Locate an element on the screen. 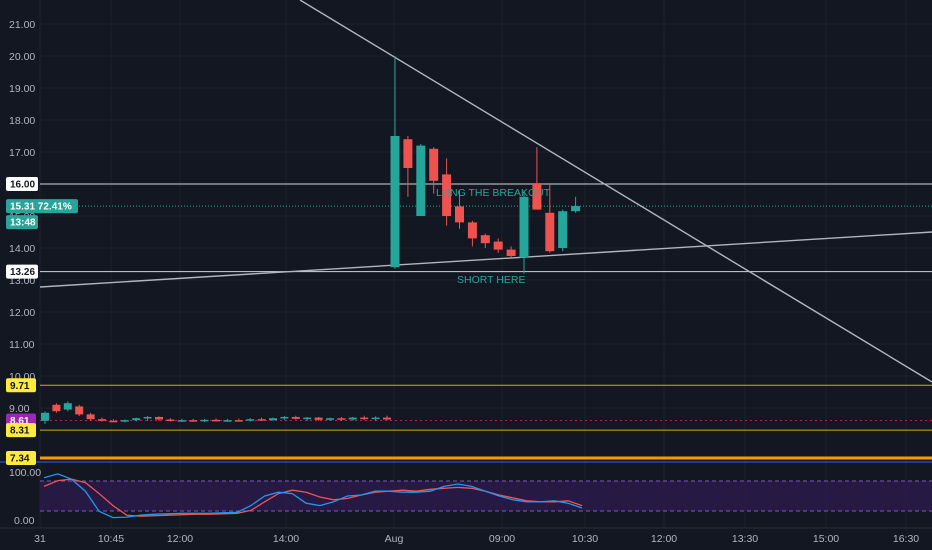 The image size is (932, 550). x-tick-label: 15:00 is located at coordinates (826, 539).